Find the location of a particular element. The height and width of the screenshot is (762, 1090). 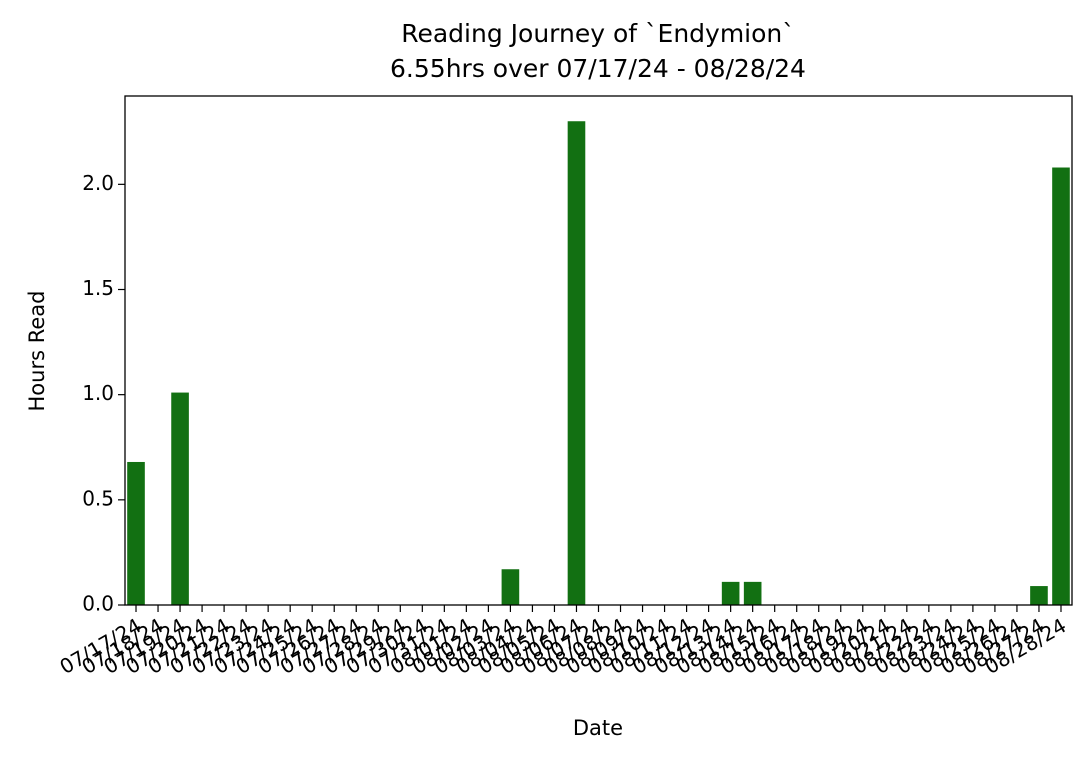

y-tick-label: 0.0 is located at coordinates (98, 604).